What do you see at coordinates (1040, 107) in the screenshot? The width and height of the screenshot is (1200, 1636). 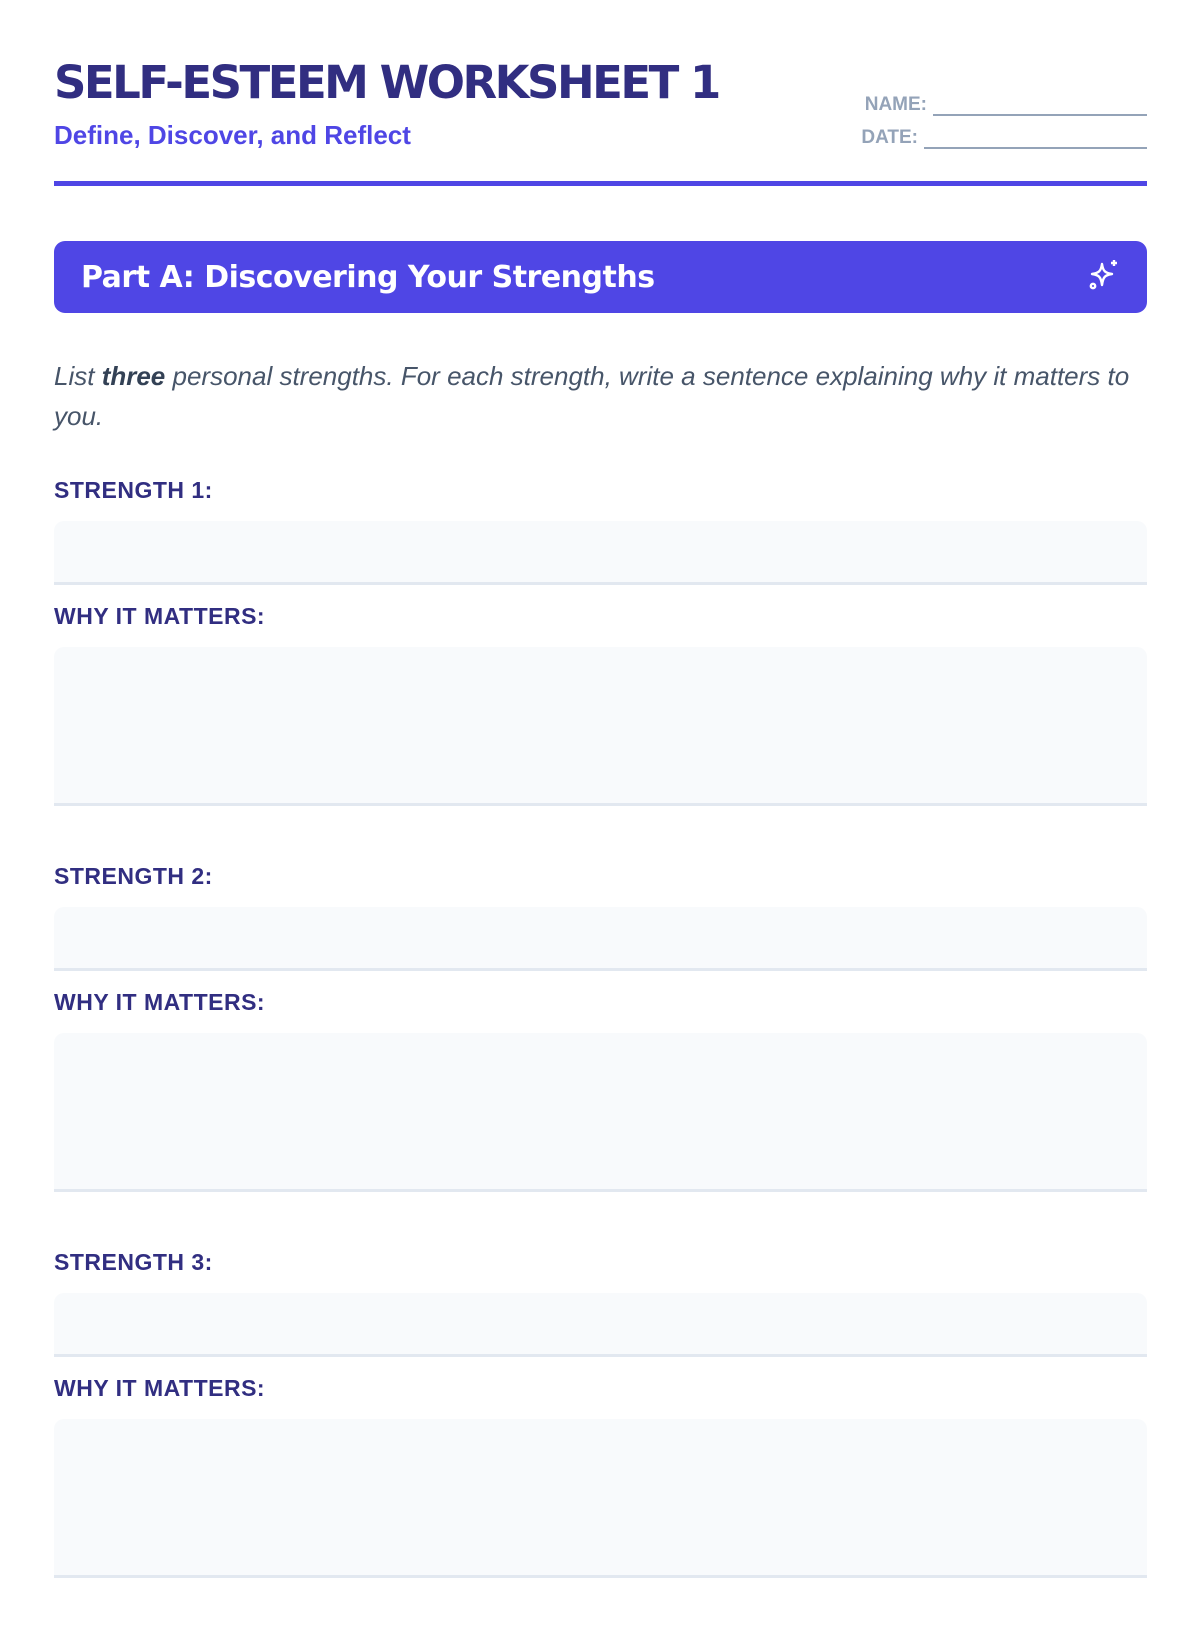 I see `name-field` at bounding box center [1040, 107].